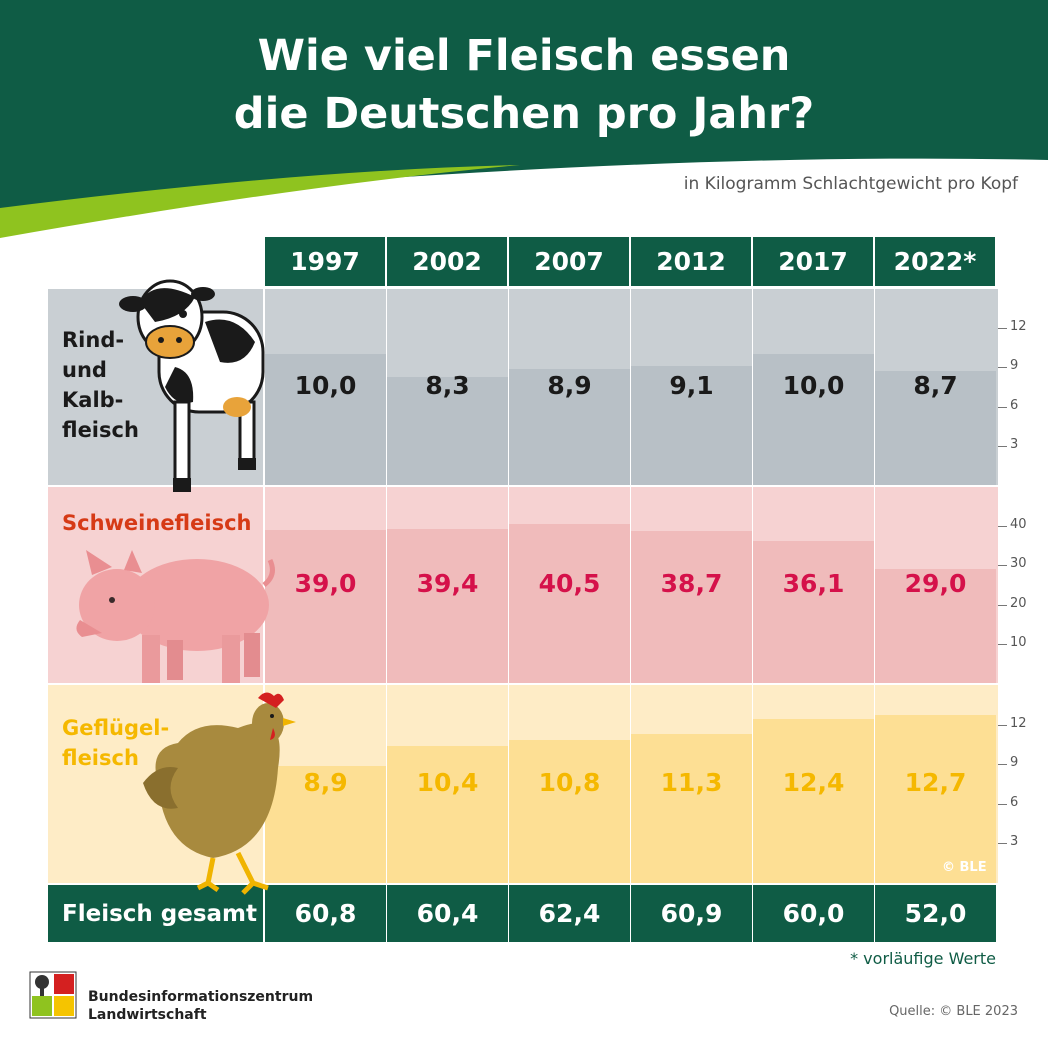 The width and height of the screenshot is (1048, 1048). What do you see at coordinates (100, 758) in the screenshot?
I see `poultry-label-line: fleisch` at bounding box center [100, 758].